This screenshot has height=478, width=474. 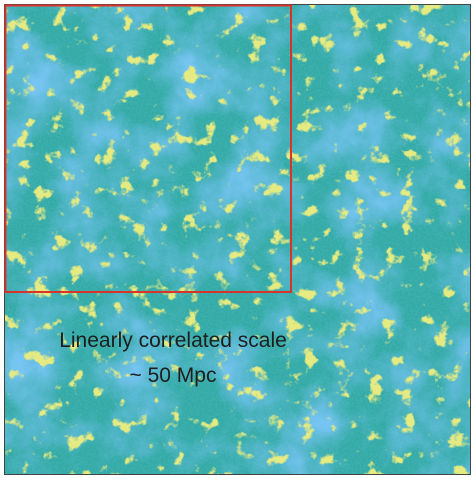 I want to click on annotation-line: ~ 50 Mpc, so click(x=173, y=375).